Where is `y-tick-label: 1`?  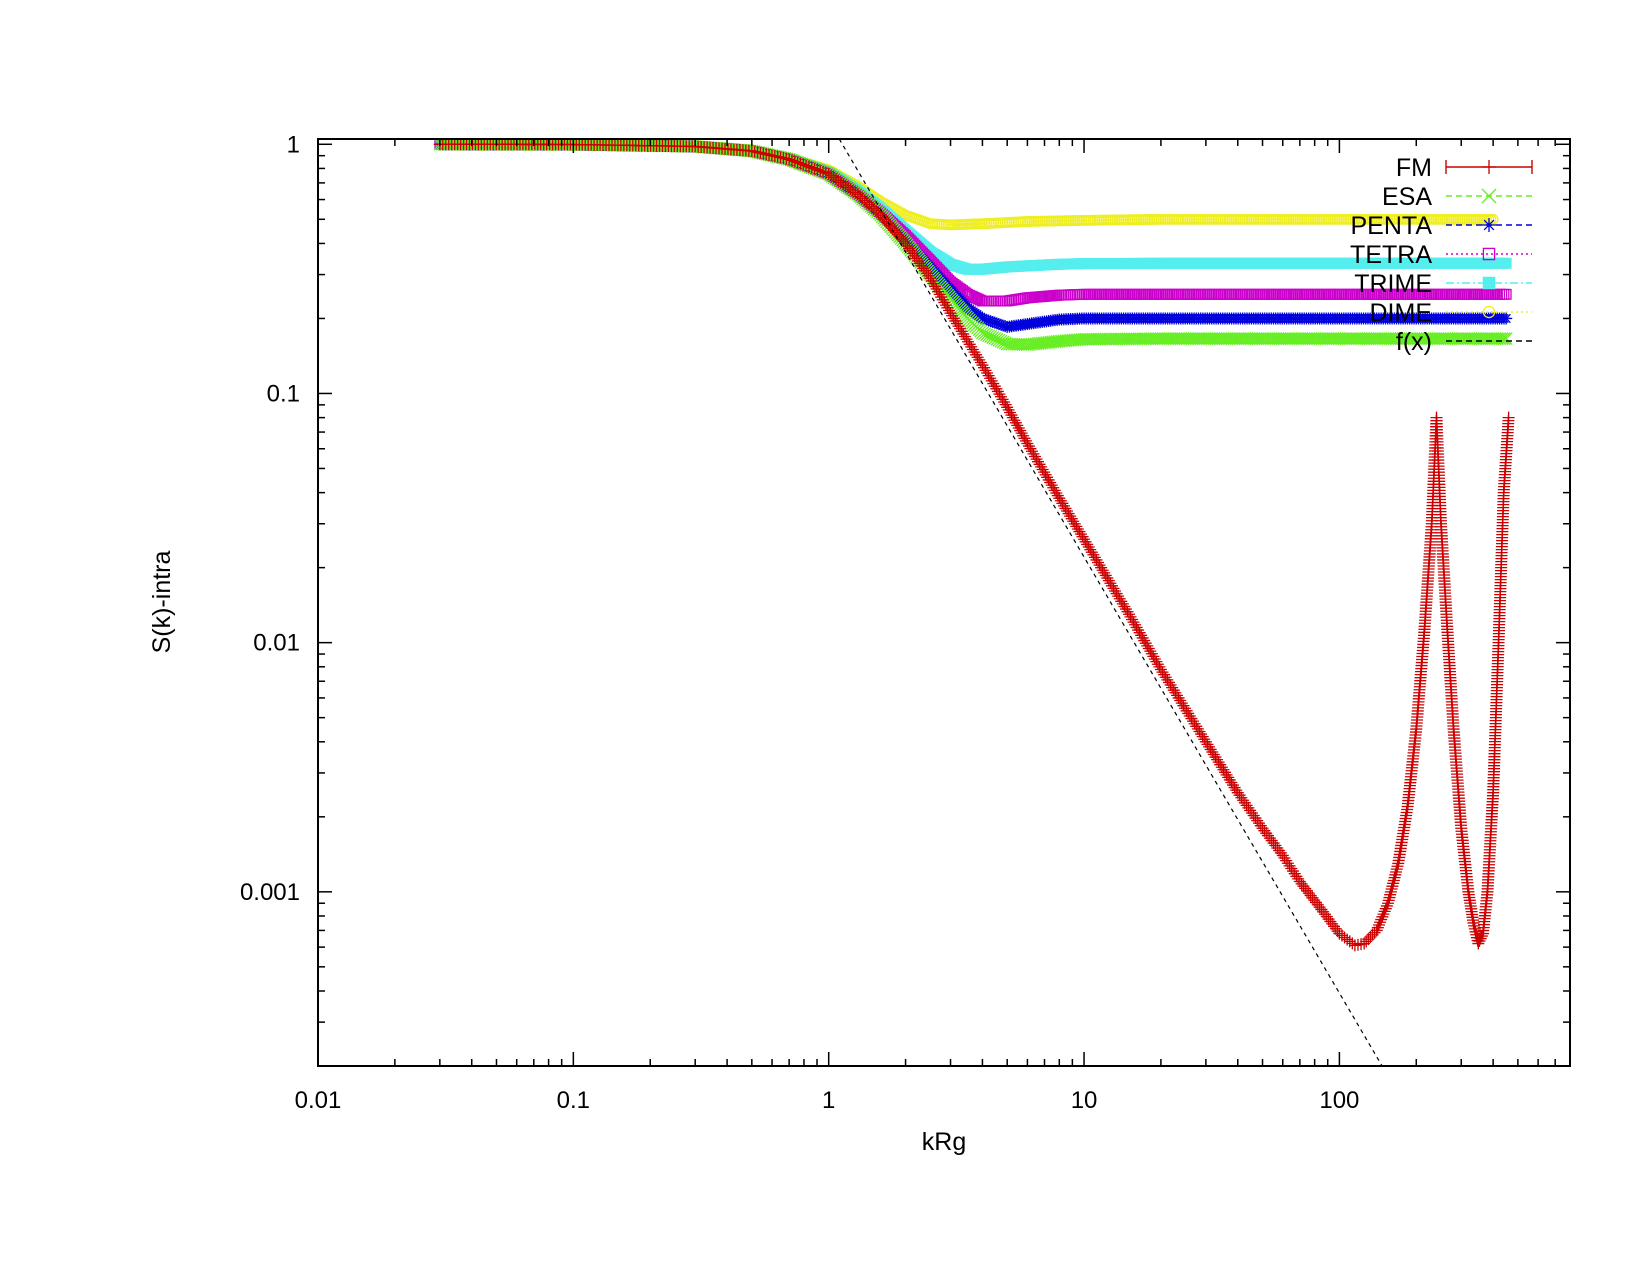 y-tick-label: 1 is located at coordinates (293, 144).